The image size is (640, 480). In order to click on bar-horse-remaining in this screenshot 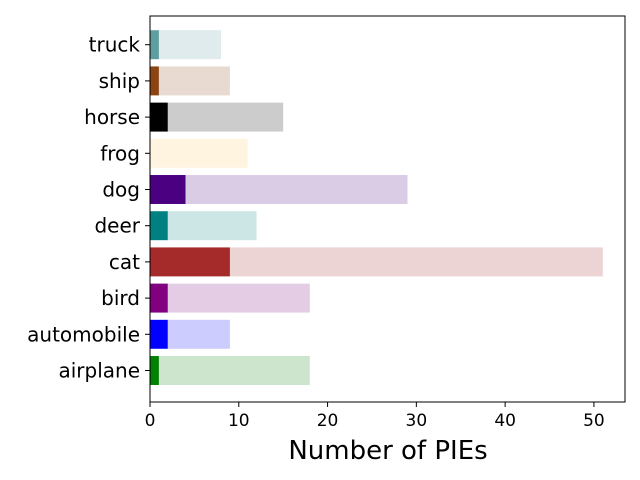, I will do `click(225, 117)`.